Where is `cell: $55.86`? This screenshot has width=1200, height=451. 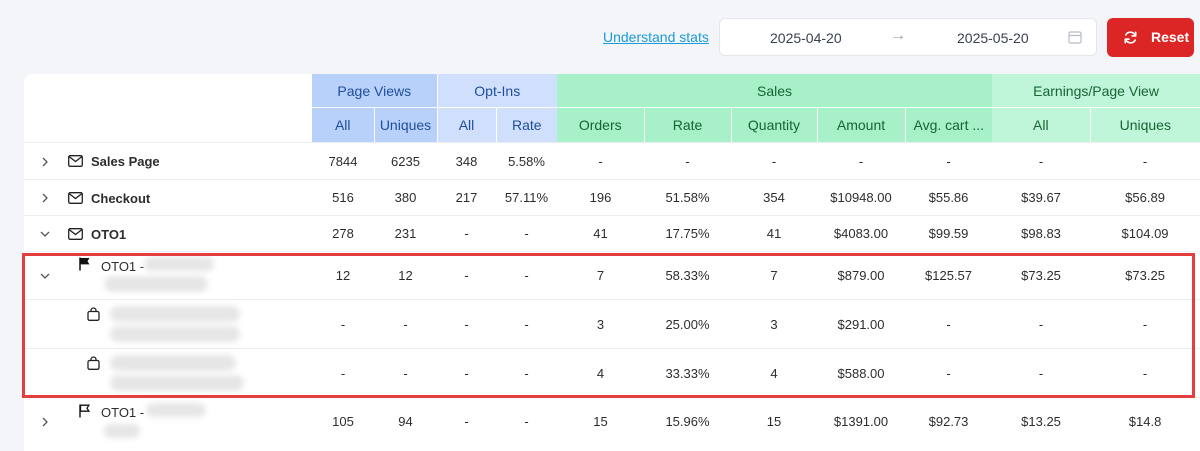
cell: $55.86 is located at coordinates (948, 197).